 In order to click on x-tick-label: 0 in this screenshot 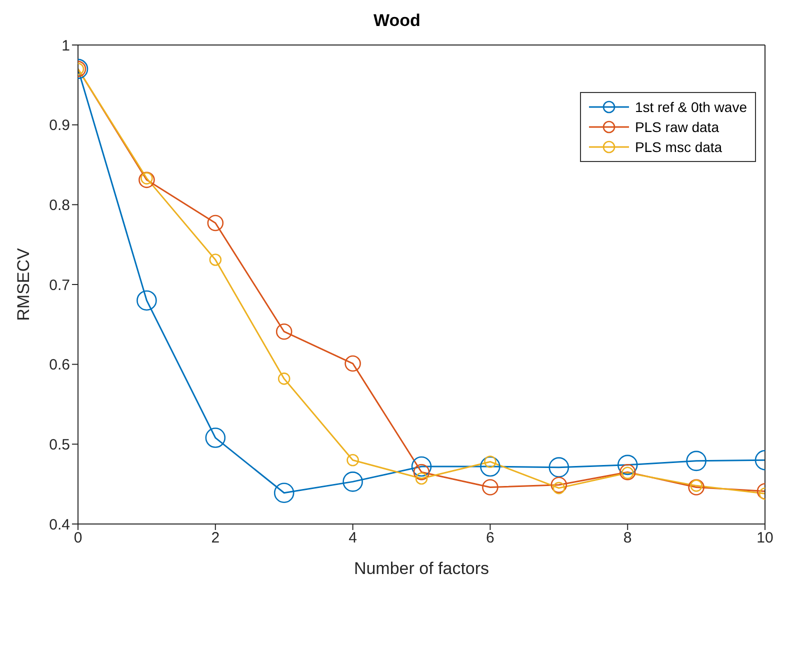, I will do `click(78, 538)`.